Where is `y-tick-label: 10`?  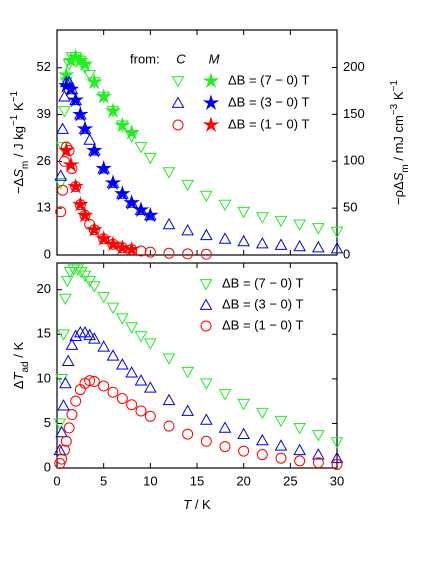
y-tick-label: 10 is located at coordinates (44, 377).